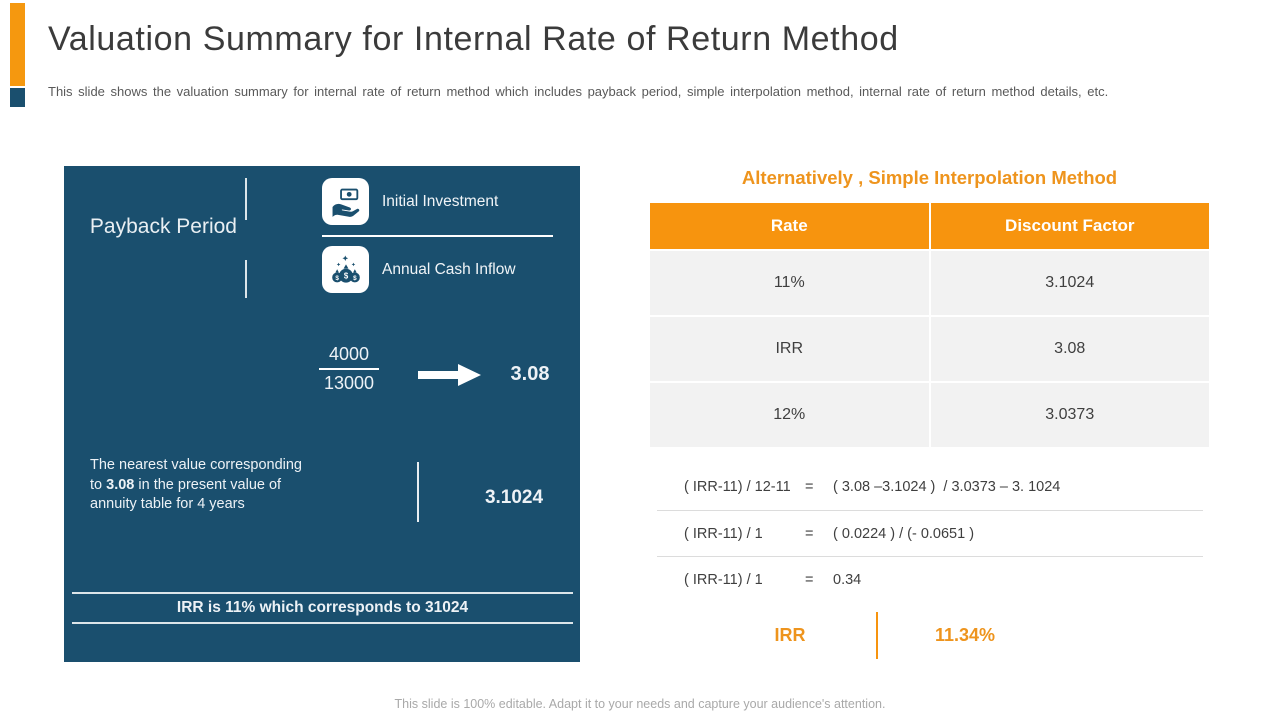 This screenshot has height=720, width=1280. Describe the element at coordinates (947, 487) in the screenshot. I see `formula-rhs: ( 3.08 –3.1024 ) / 3.0373 – 3. 1024` at that location.